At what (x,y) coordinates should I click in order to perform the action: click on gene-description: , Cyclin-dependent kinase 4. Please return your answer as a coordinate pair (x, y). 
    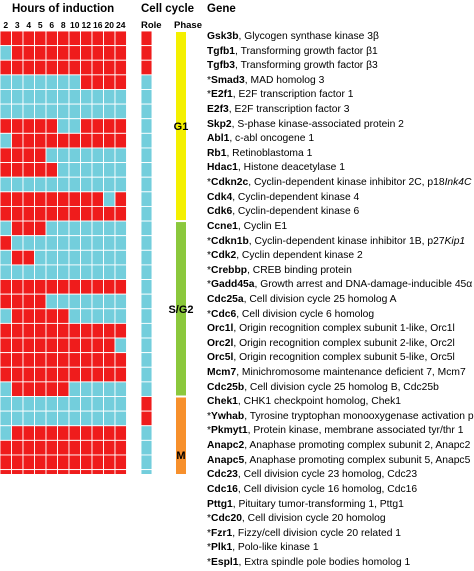
    Looking at the image, I should click on (296, 197).